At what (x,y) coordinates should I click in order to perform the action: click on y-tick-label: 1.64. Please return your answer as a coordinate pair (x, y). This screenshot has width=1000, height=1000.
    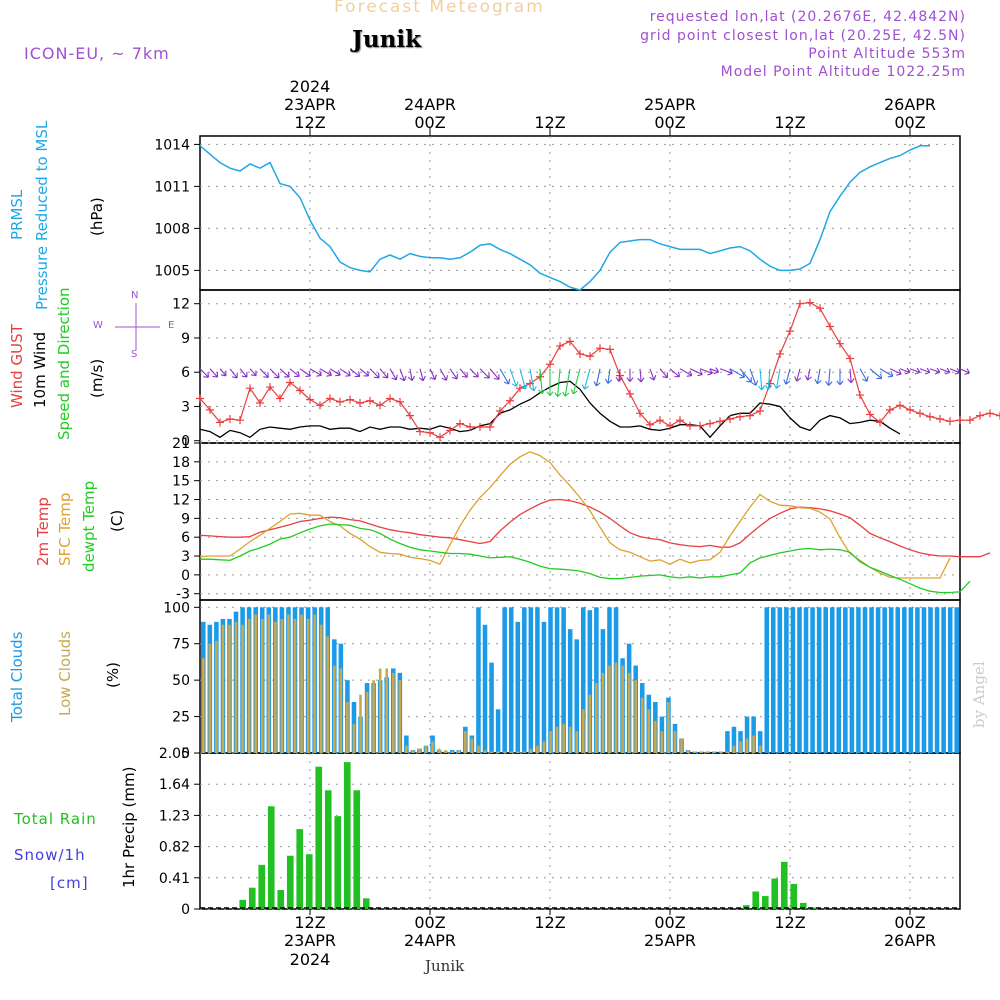
    Looking at the image, I should click on (174, 785).